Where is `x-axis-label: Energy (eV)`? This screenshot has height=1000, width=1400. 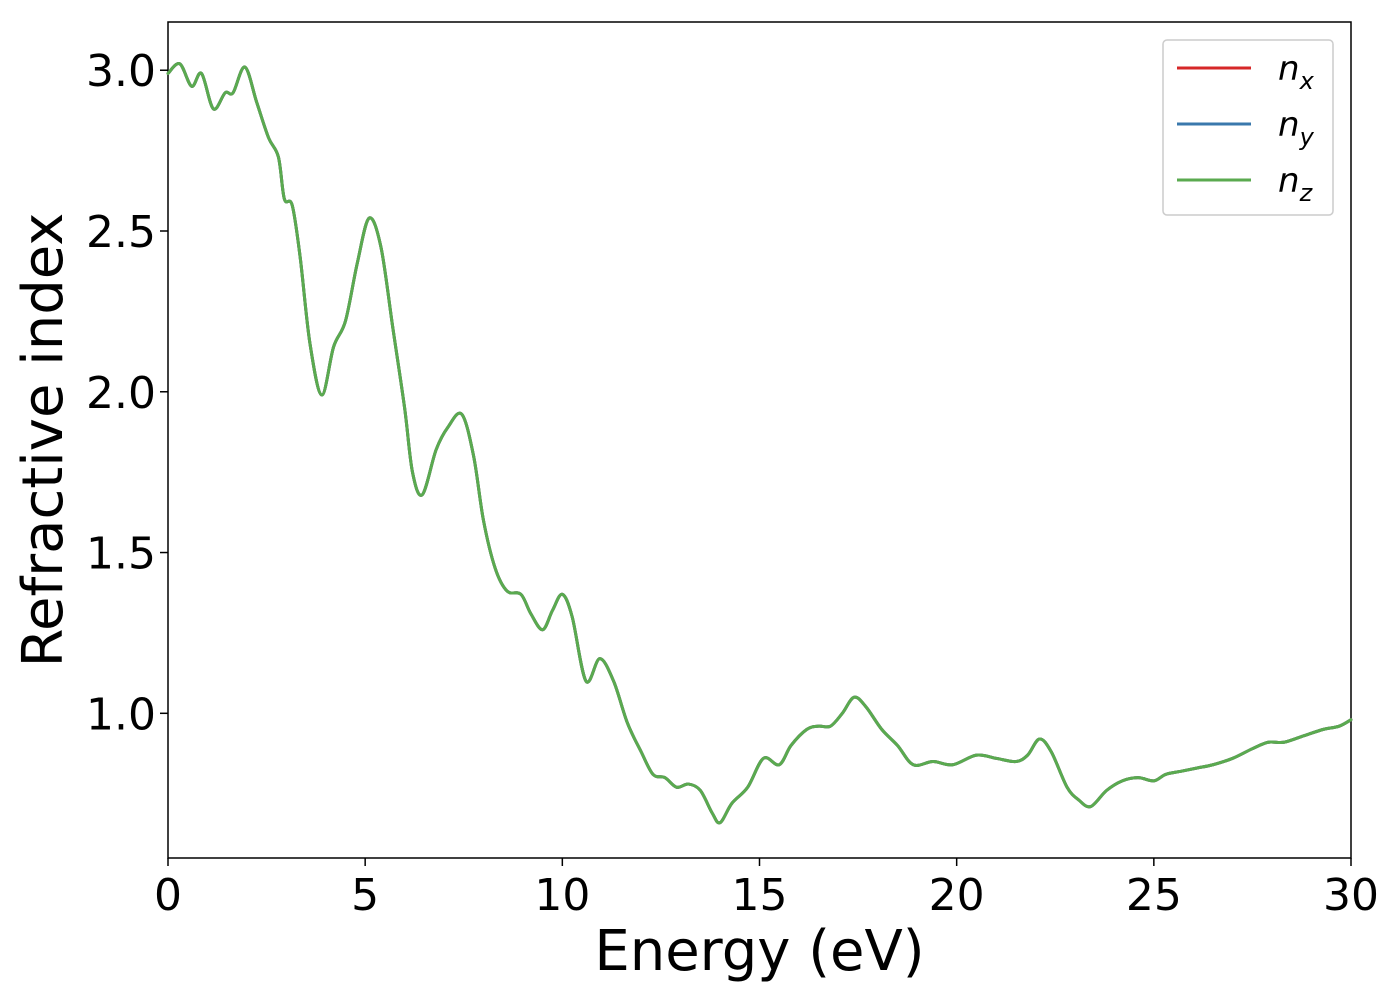
x-axis-label: Energy (eV) is located at coordinates (759, 951).